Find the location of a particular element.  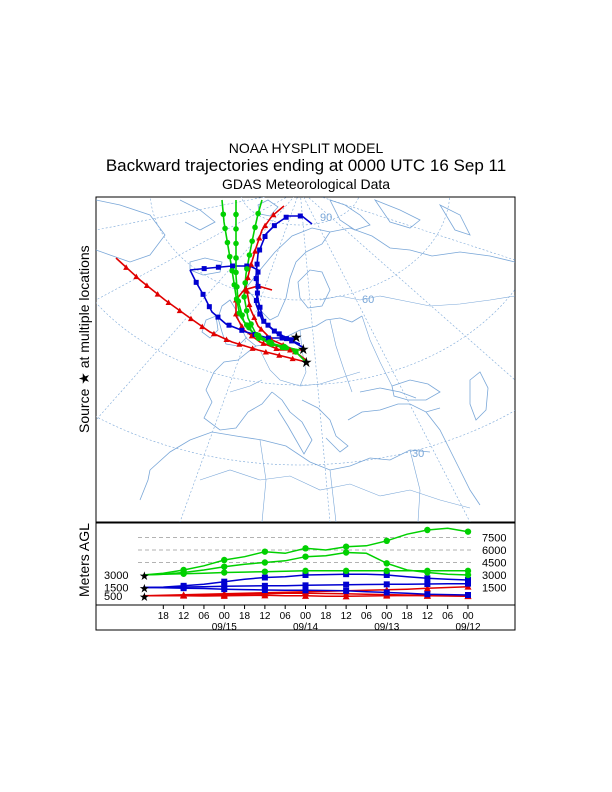

date-label: 09/14 is located at coordinates (305, 627).